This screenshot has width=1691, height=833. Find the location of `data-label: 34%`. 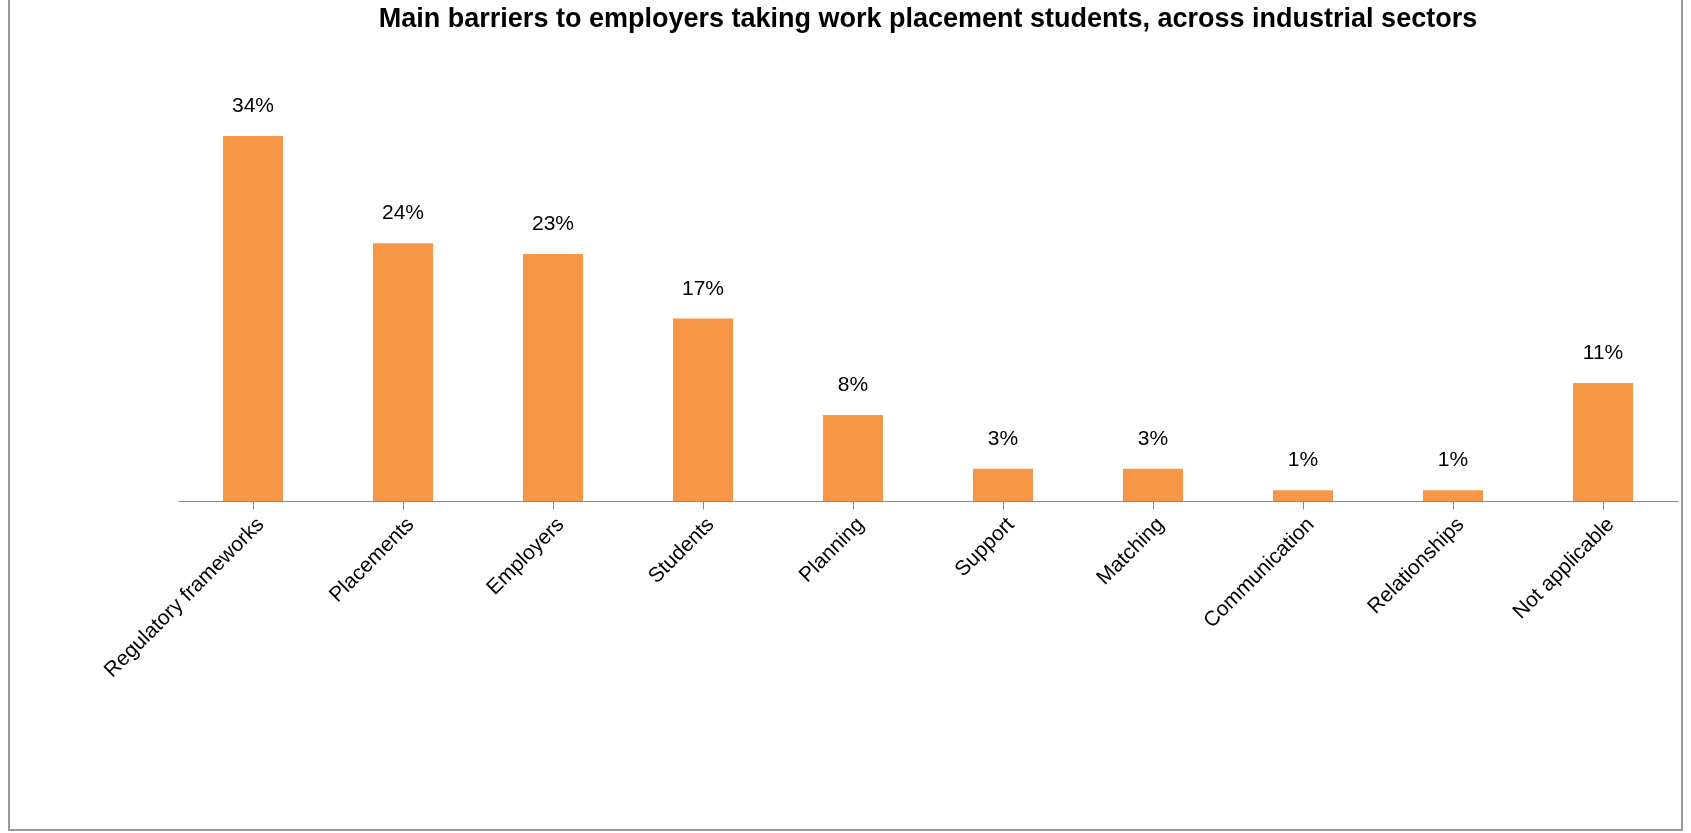

data-label: 34% is located at coordinates (253, 104).